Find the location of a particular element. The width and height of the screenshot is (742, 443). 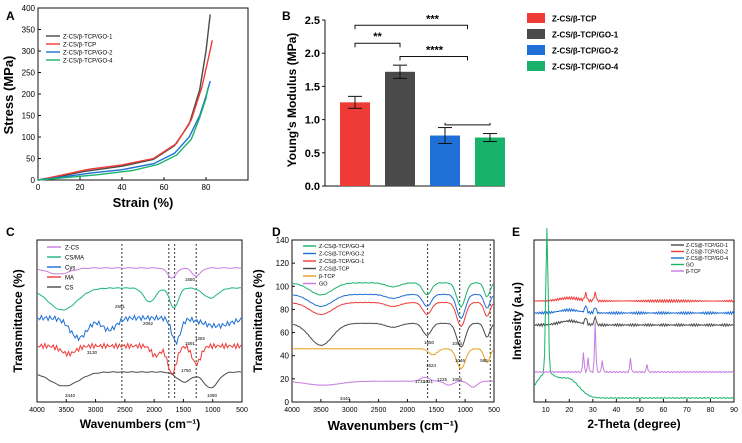

c-xtick-label: 2000 is located at coordinates (154, 410).